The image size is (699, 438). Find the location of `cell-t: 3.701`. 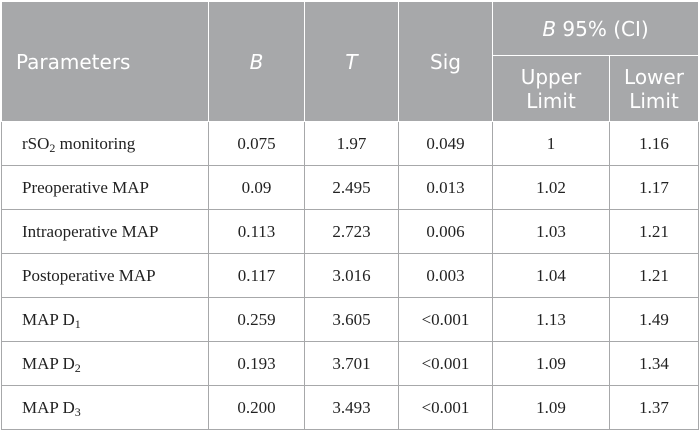

cell-t: 3.701 is located at coordinates (351, 363).